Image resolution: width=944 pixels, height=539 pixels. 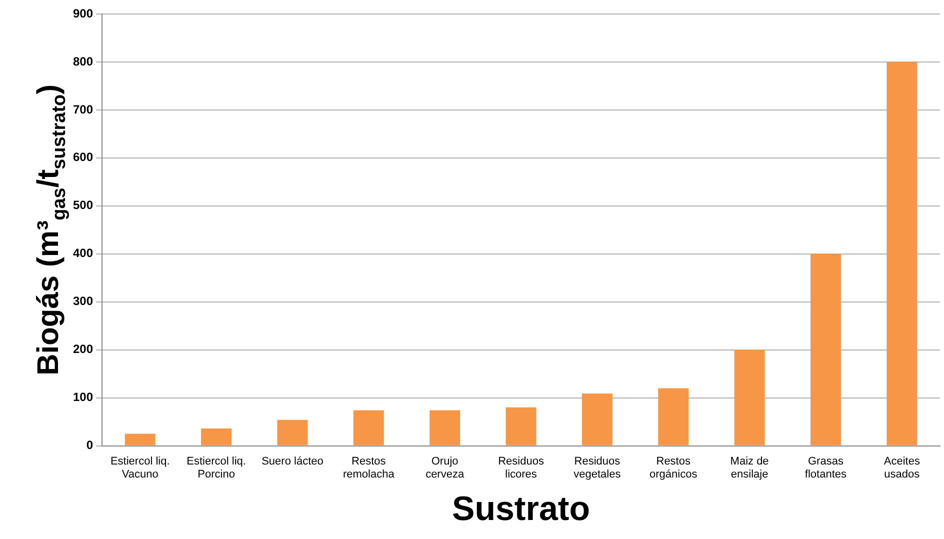 I want to click on y-tick-label: 100, so click(x=83, y=397).